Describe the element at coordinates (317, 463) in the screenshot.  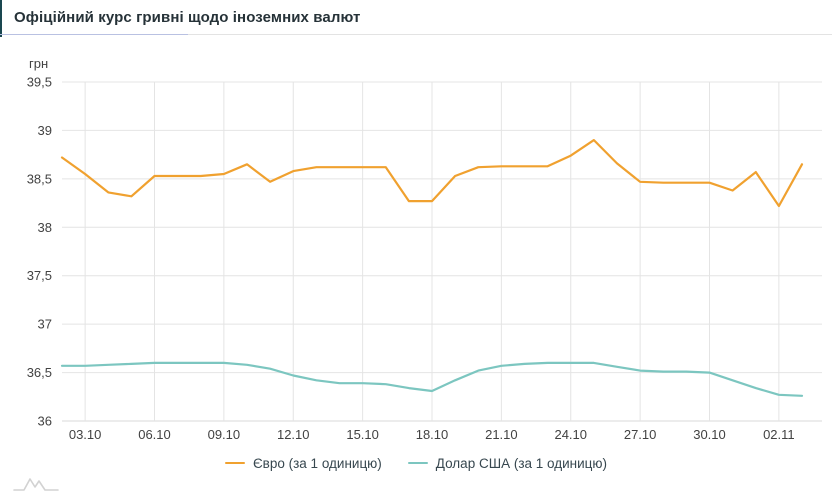
I see `legend-item-label: Євро (за 1 одиницю)` at that location.